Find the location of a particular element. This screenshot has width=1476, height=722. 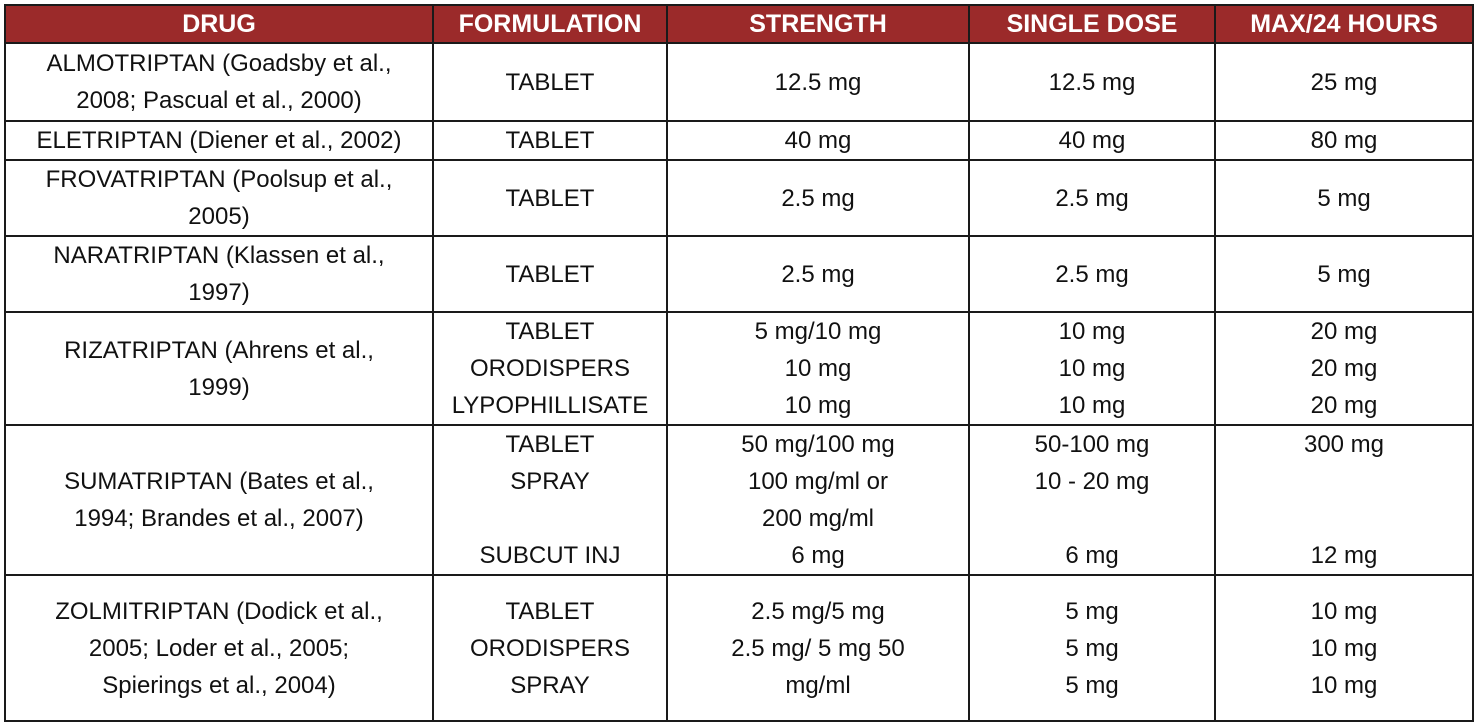

cell-drug-line: SUMATRIPTAN (Bates et al., is located at coordinates (219, 481).